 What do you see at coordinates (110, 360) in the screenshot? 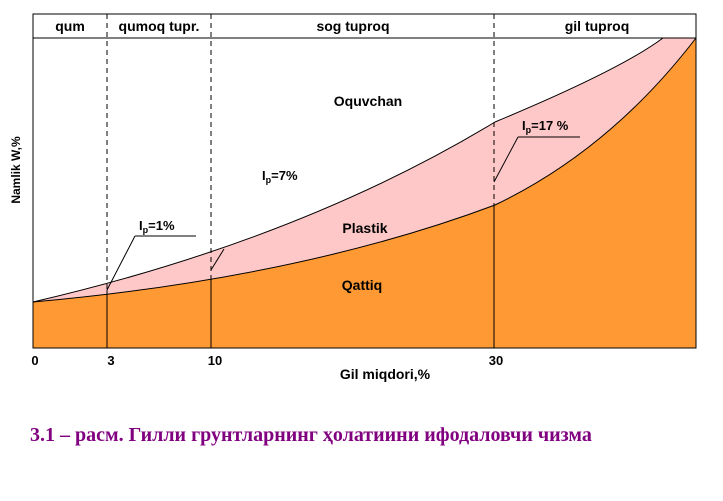
I see `x-tick-3: 3` at bounding box center [110, 360].